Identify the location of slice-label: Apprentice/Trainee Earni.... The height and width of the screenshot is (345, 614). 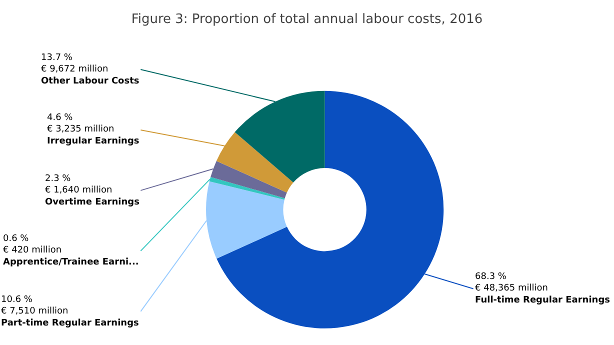
(71, 262).